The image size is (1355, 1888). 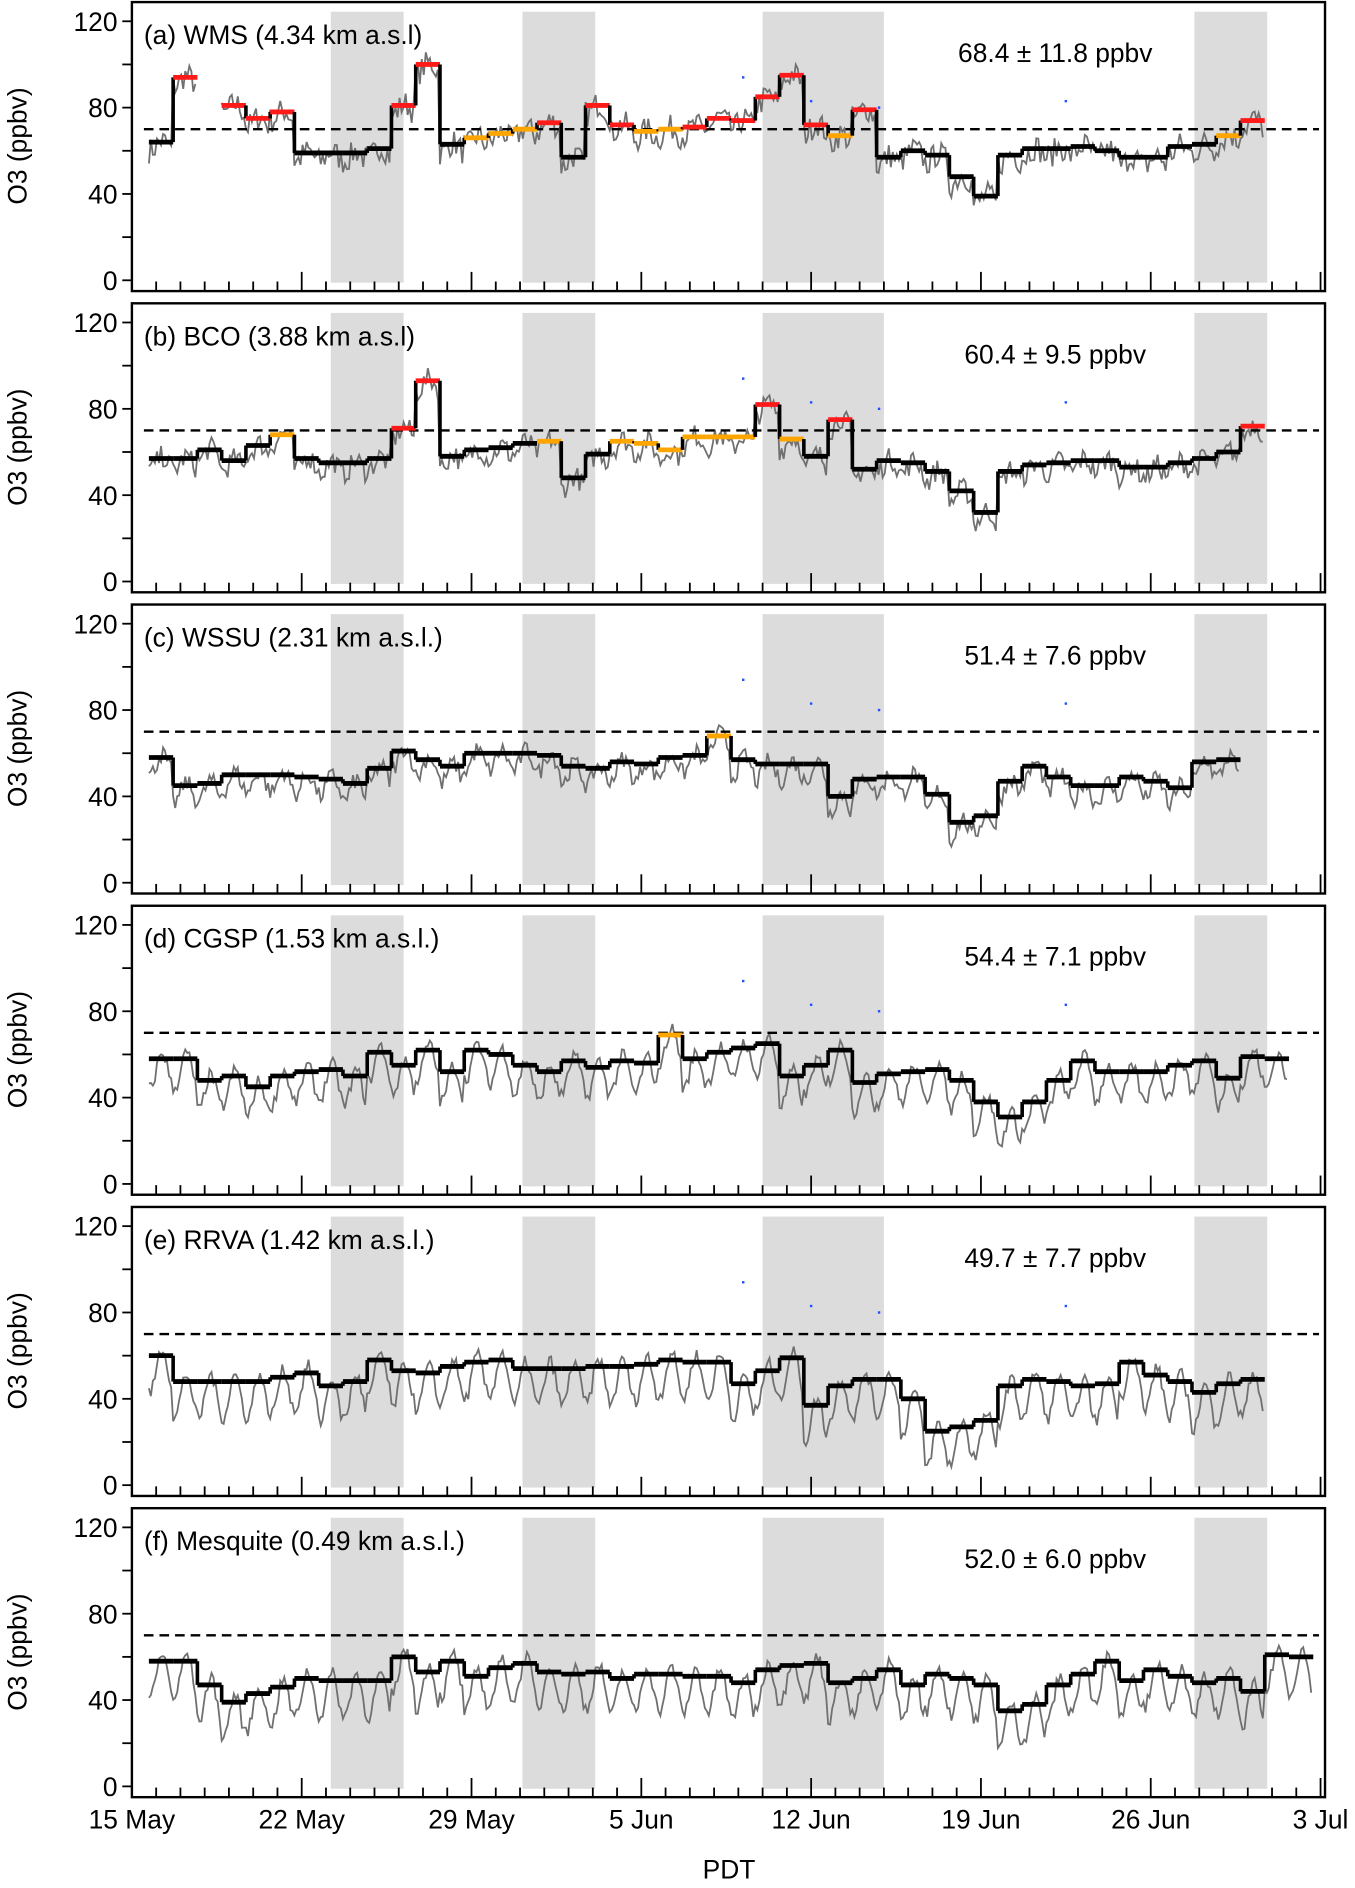 I want to click on x-axis-label: PDT, so click(x=729, y=1870).